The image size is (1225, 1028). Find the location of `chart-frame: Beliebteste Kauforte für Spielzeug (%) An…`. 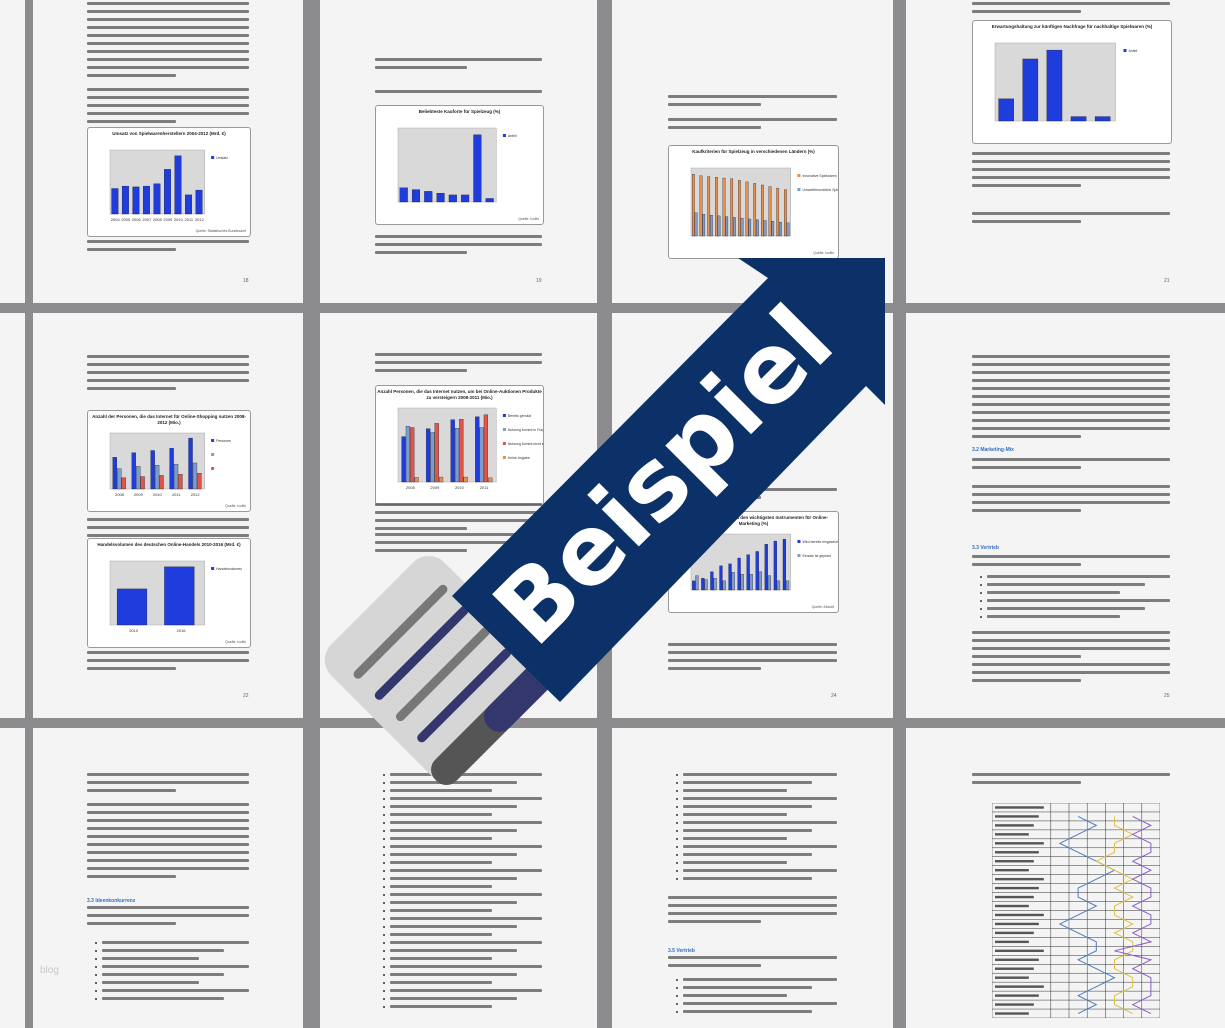

chart-frame: Beliebteste Kauforte für Spielzeug (%) An… is located at coordinates (459, 165).